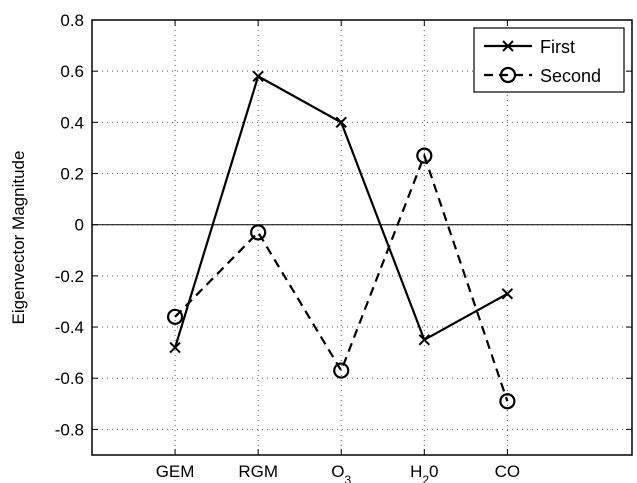  What do you see at coordinates (72, 71) in the screenshot?
I see `y-tick-label: 0.6` at bounding box center [72, 71].